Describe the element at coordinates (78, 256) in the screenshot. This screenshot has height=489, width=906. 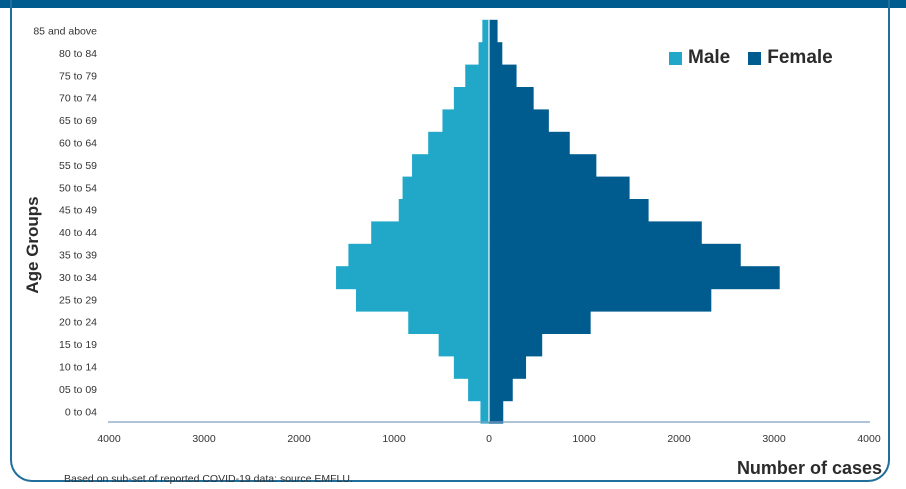
I see `y-tick-label: 35 to 39` at that location.